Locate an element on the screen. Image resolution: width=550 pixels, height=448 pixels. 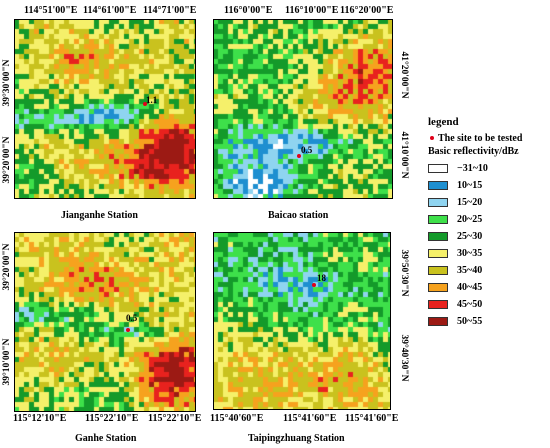
map-panel-taipingzhuang: 18 is located at coordinates (302, 321).